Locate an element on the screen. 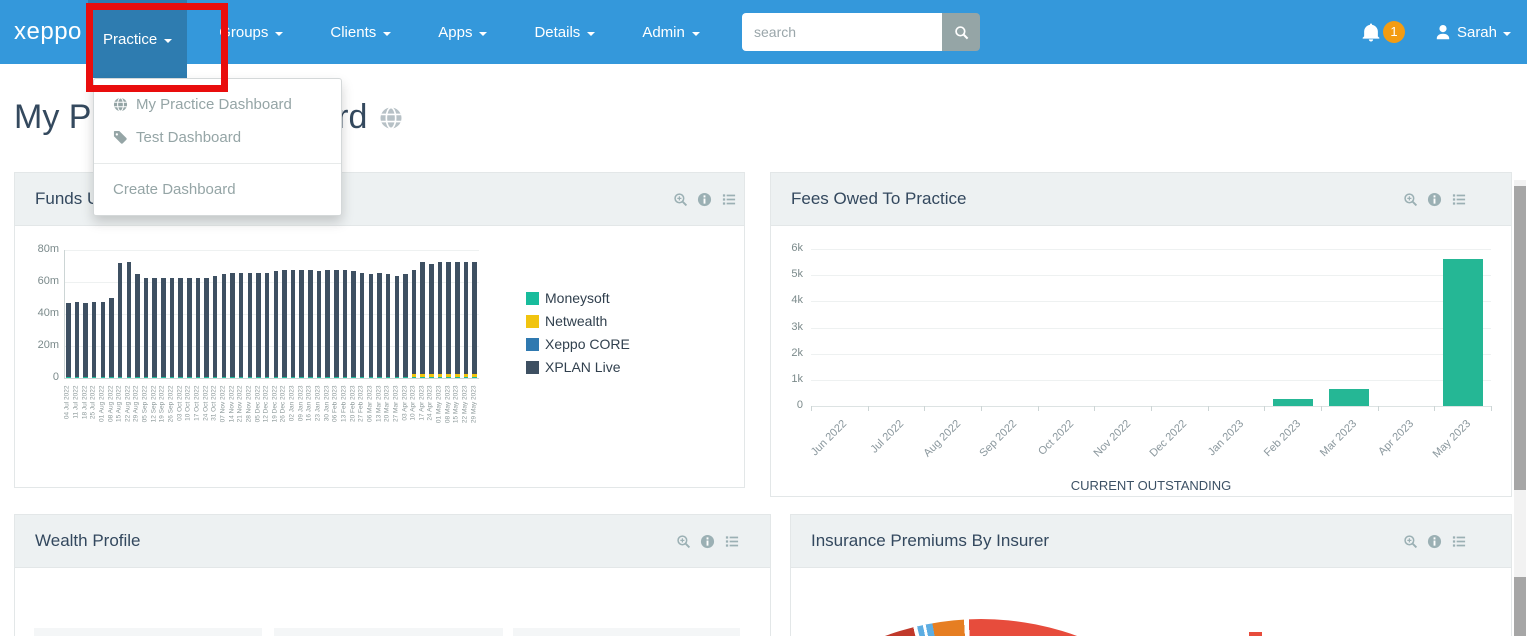 The height and width of the screenshot is (636, 1527). notifications-button: 1 is located at coordinates (1383, 32).